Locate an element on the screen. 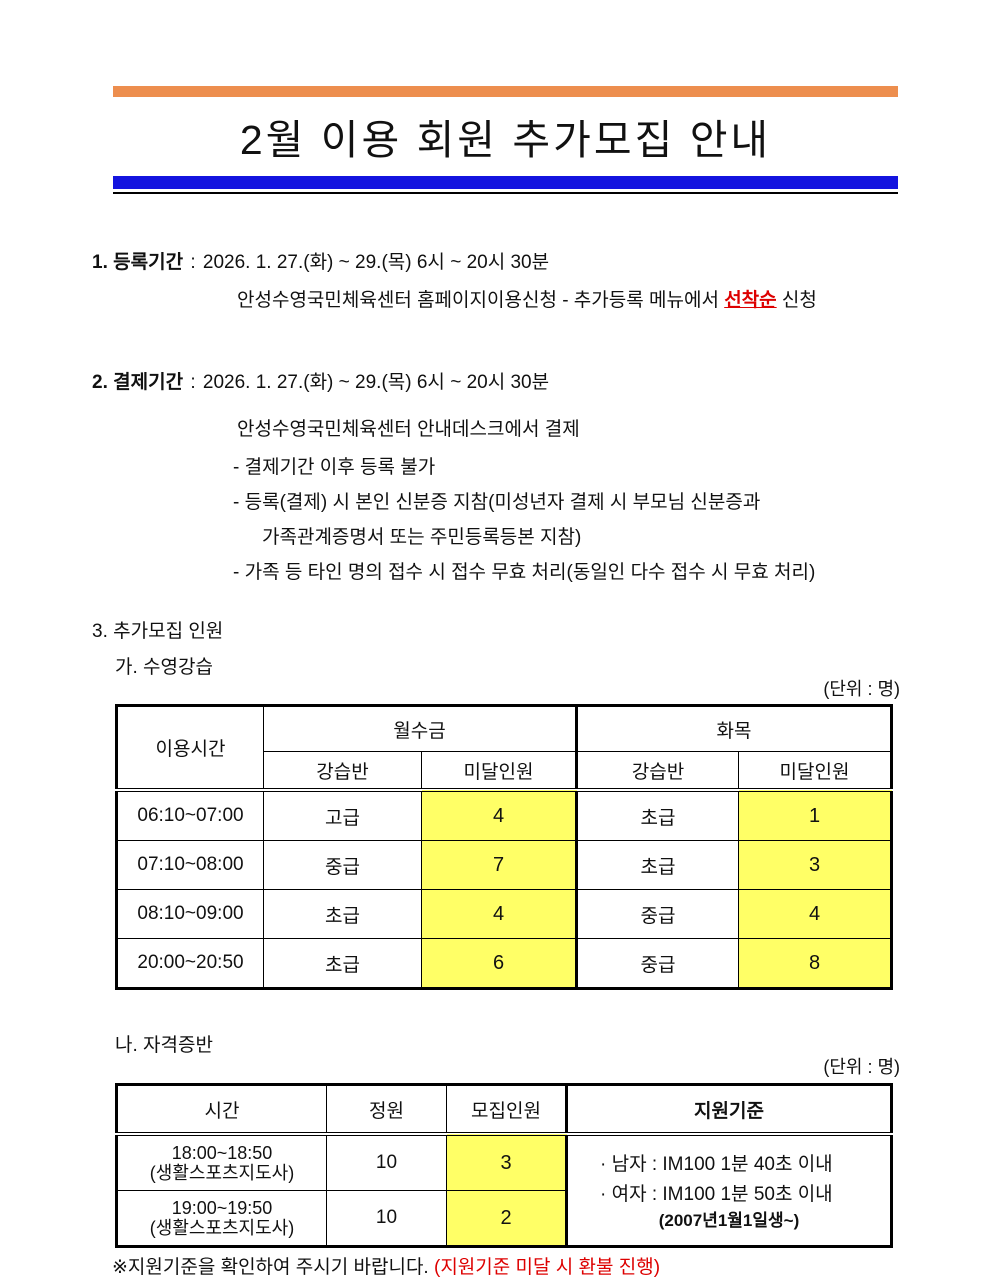 This screenshot has height=1279, width=992. swim-tt-vacancy-cell: 4 is located at coordinates (815, 914).